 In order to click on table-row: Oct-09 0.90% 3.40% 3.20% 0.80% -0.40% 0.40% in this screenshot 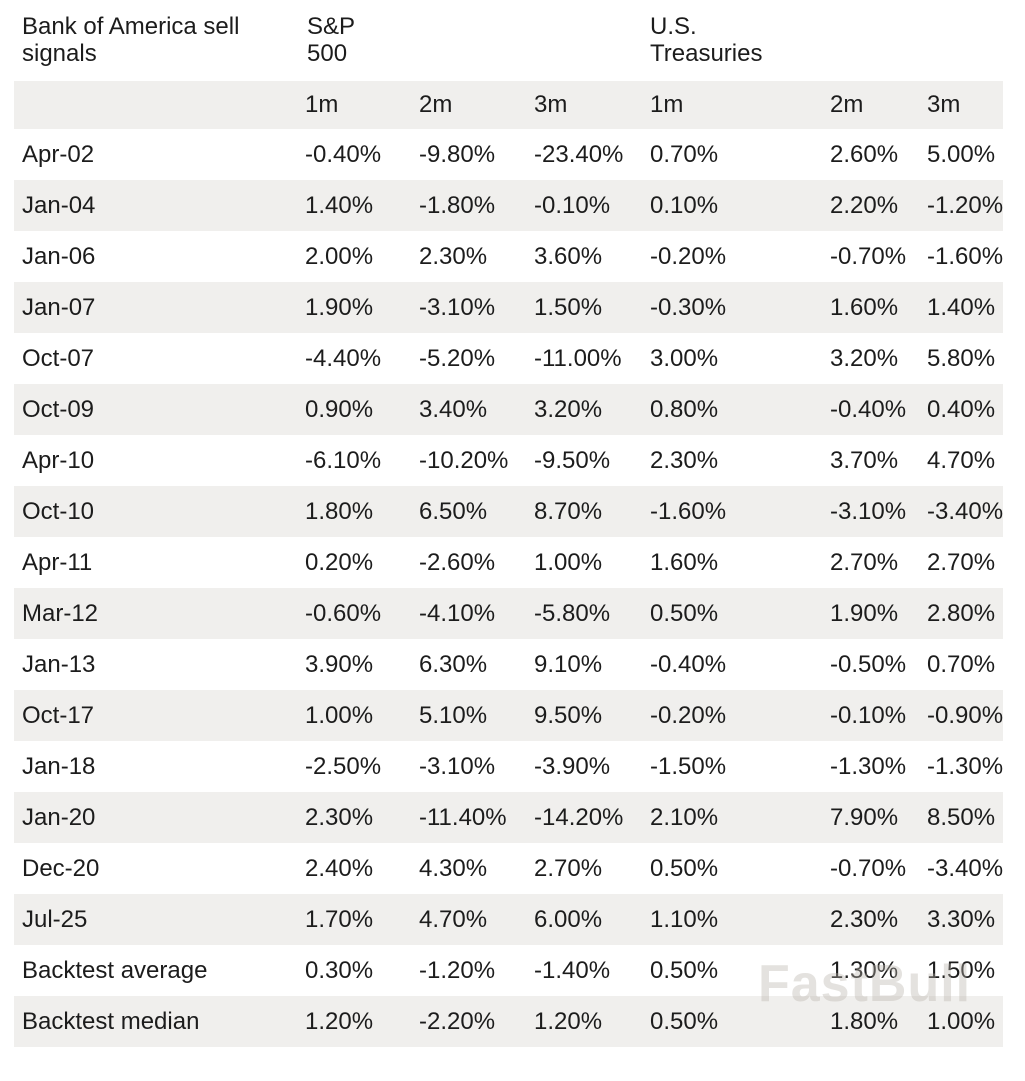, I will do `click(508, 409)`.